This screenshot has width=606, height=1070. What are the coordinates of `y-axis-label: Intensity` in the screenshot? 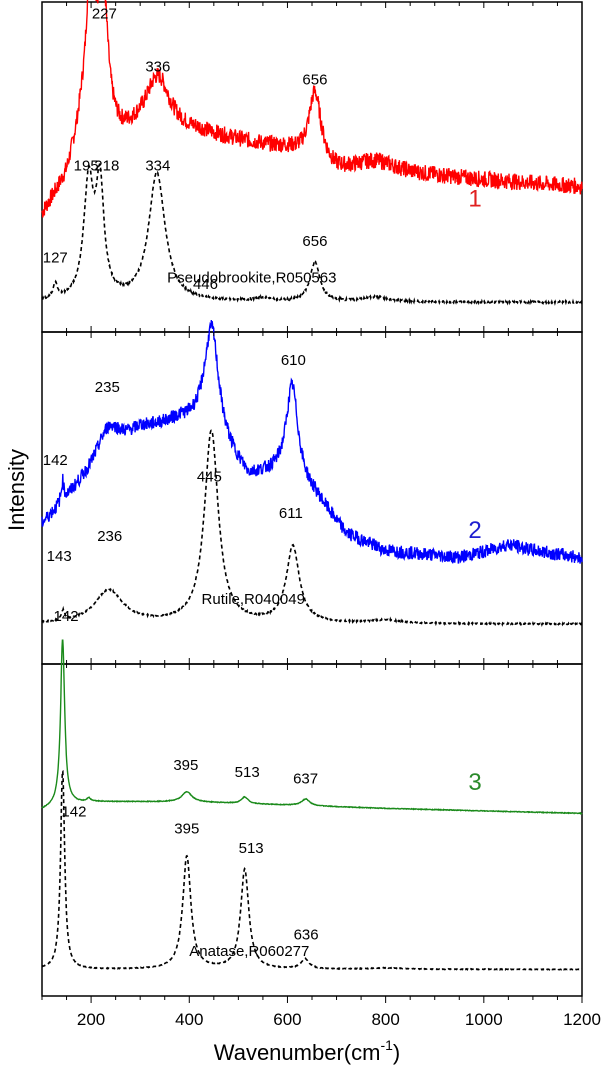 It's located at (16, 490).